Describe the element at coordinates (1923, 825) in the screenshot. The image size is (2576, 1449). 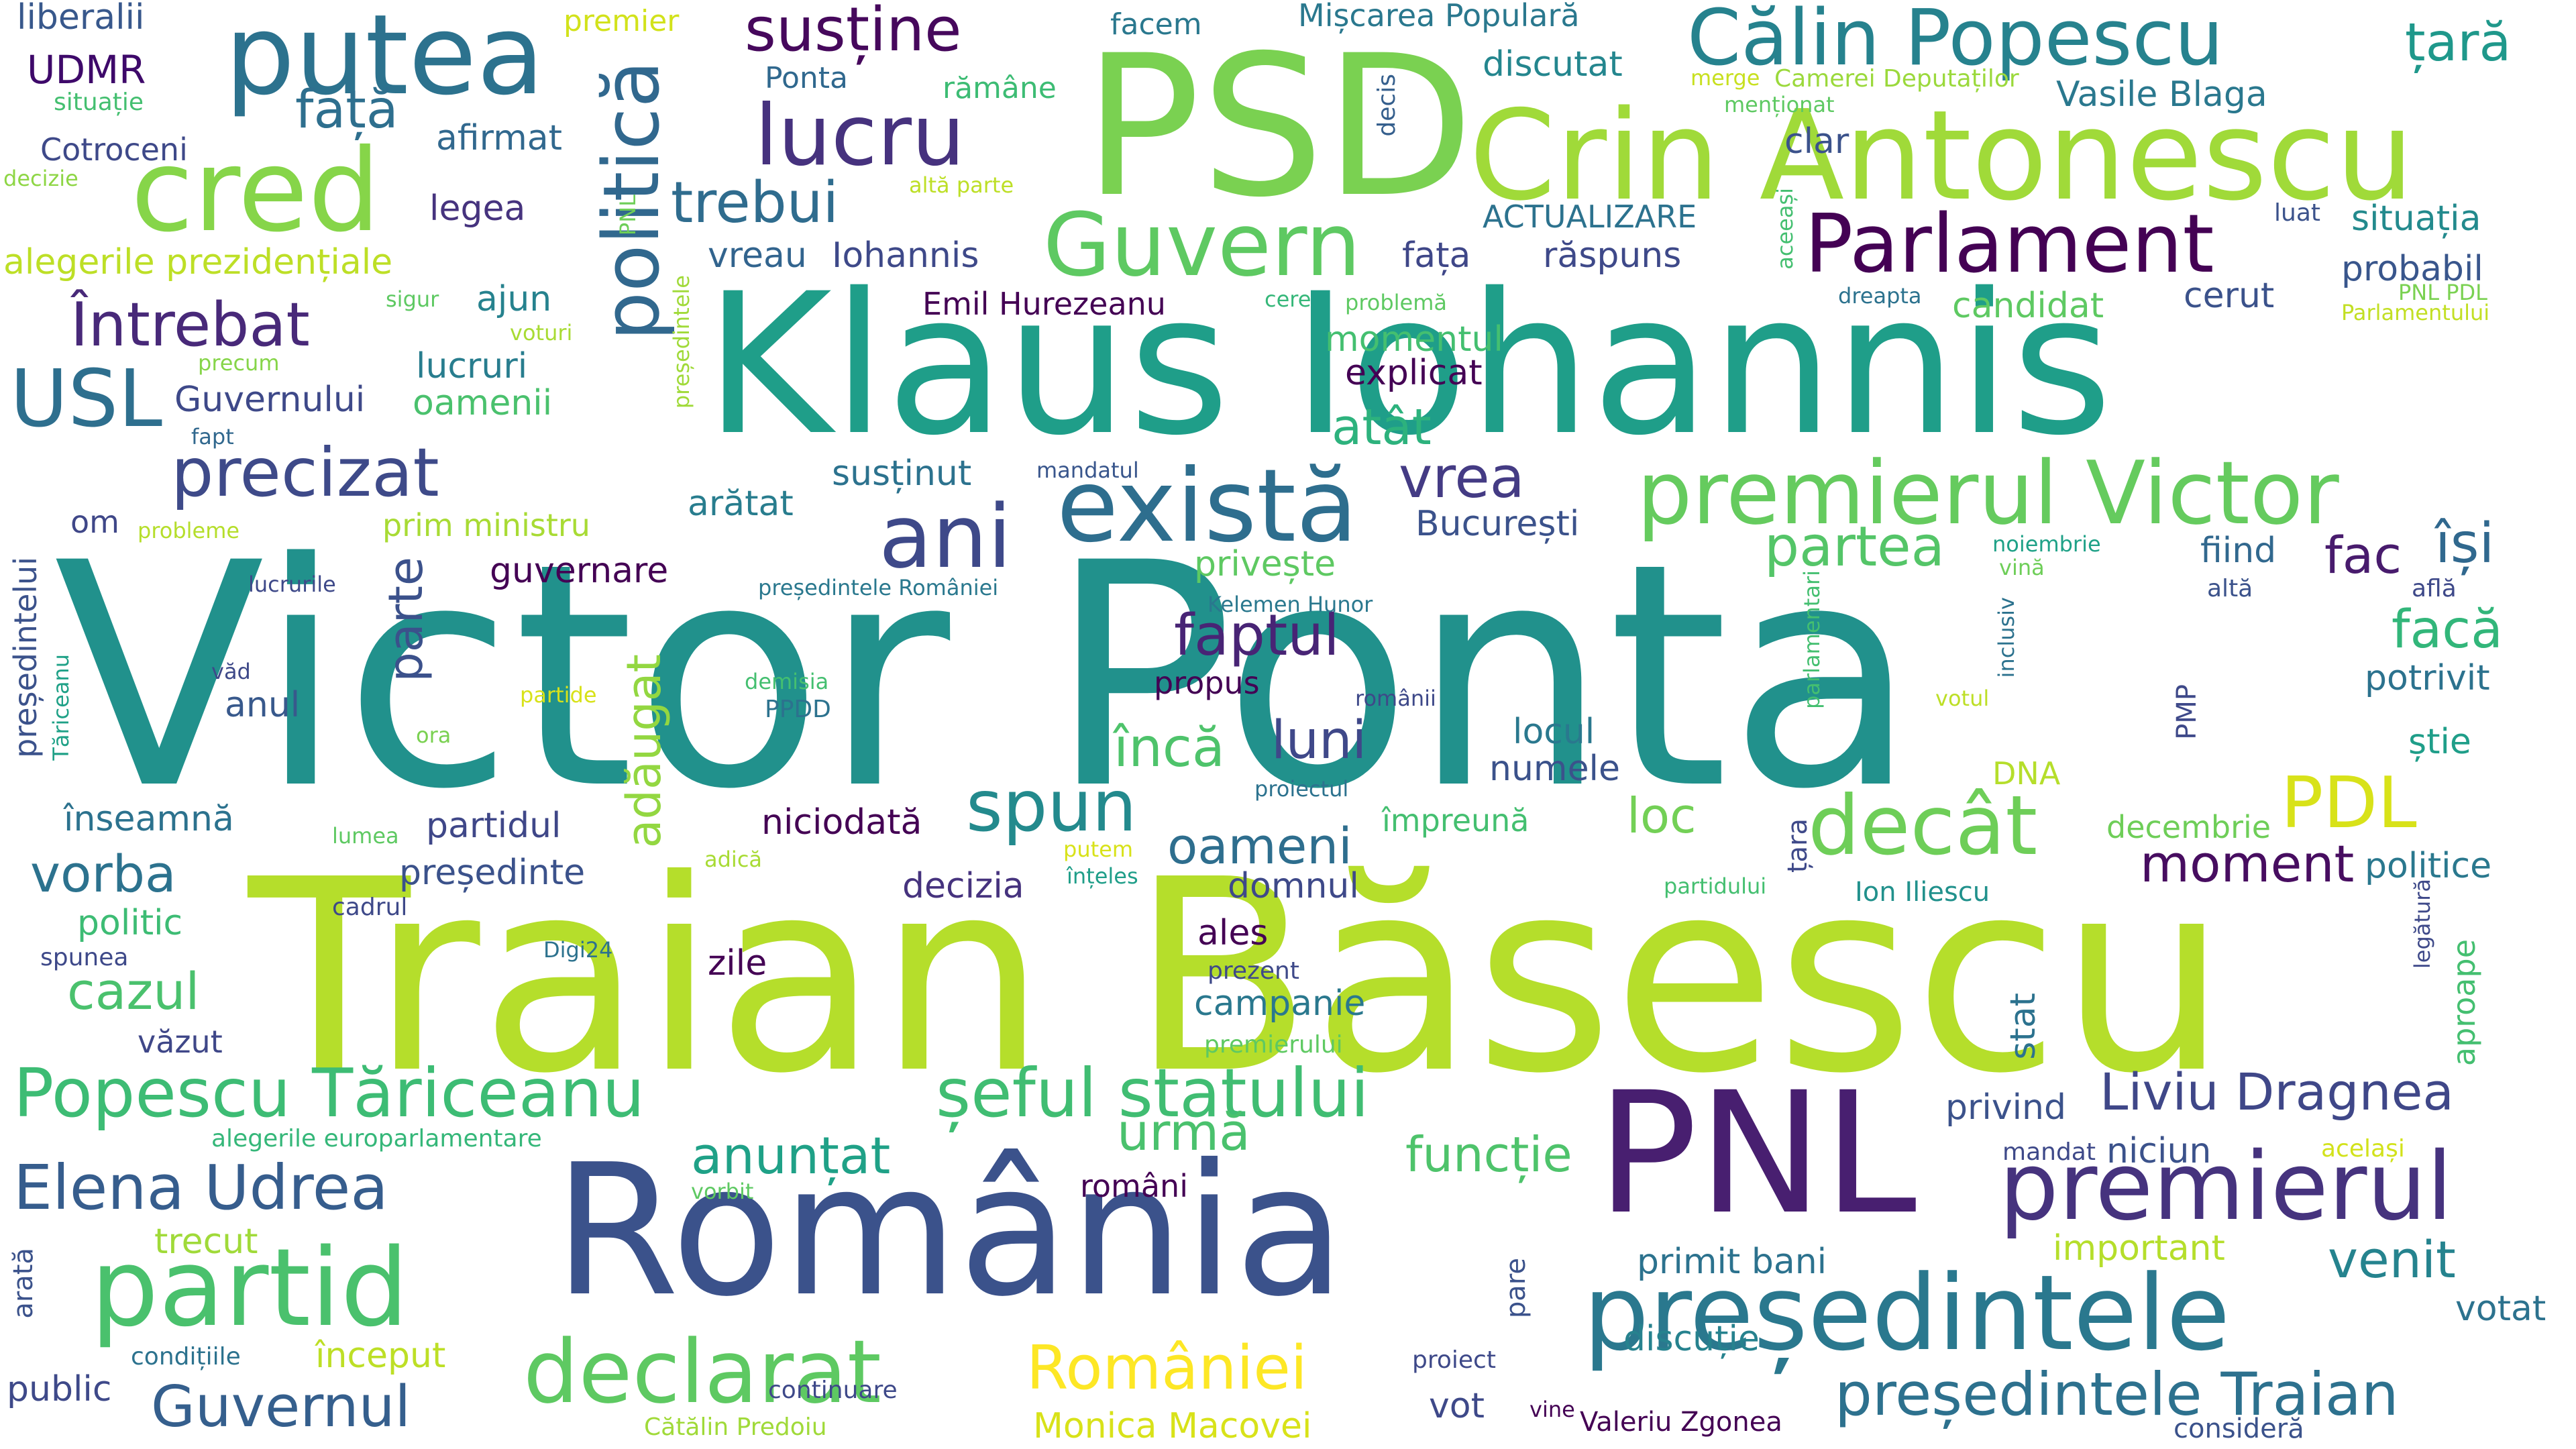
I see `word-decat: decât` at that location.